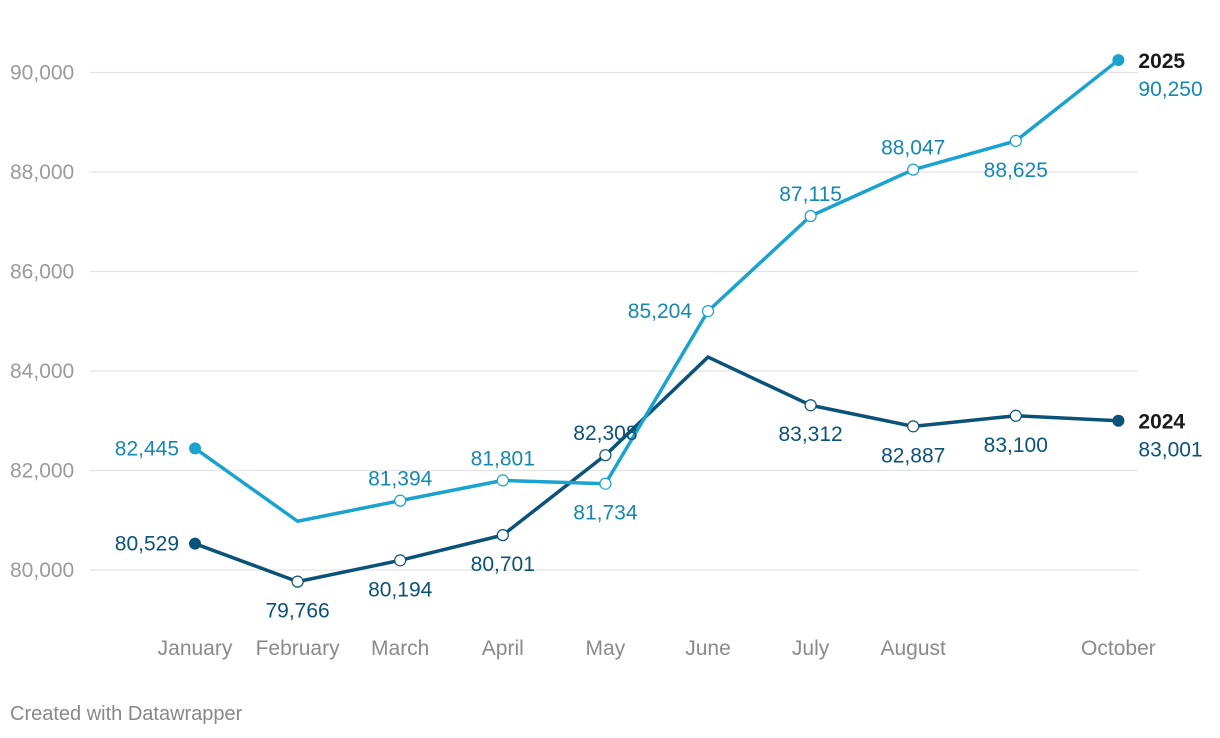 This screenshot has height=738, width=1220. Describe the element at coordinates (605, 433) in the screenshot. I see `data-label: 82,308` at that location.